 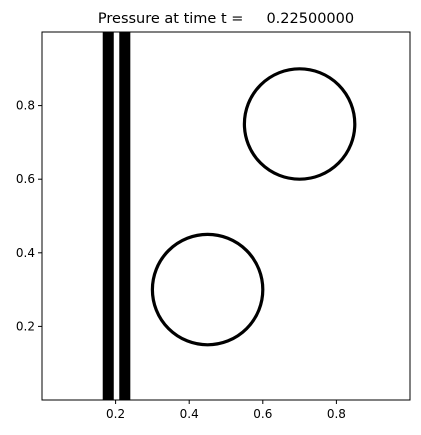 What do you see at coordinates (189, 414) in the screenshot?
I see `x-tick-label-2: 0.4` at bounding box center [189, 414].